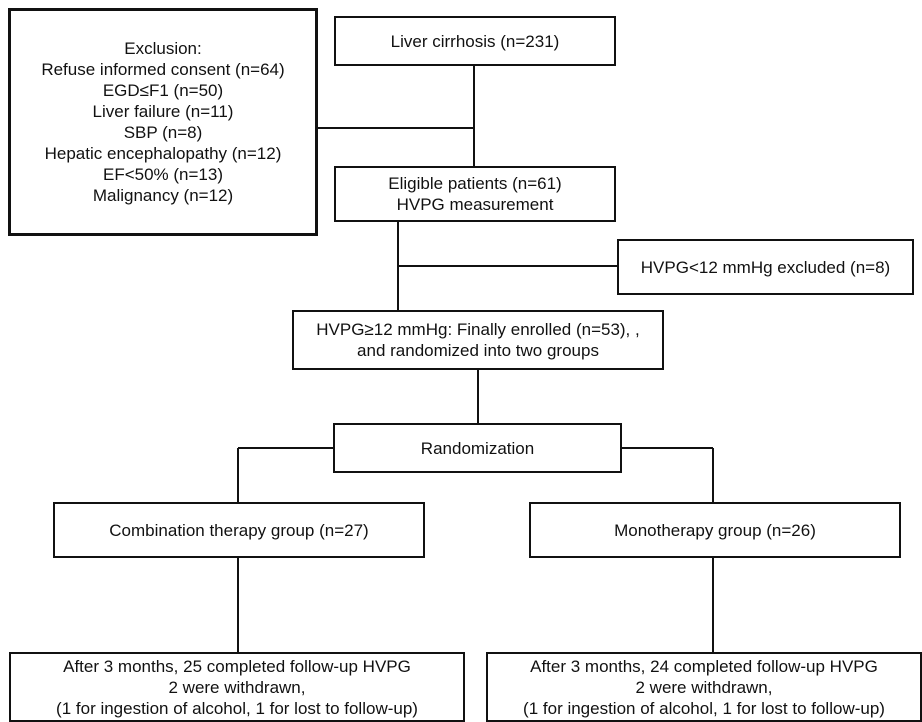 The width and height of the screenshot is (922, 722). I want to click on randomization-box: Randomization, so click(477, 448).